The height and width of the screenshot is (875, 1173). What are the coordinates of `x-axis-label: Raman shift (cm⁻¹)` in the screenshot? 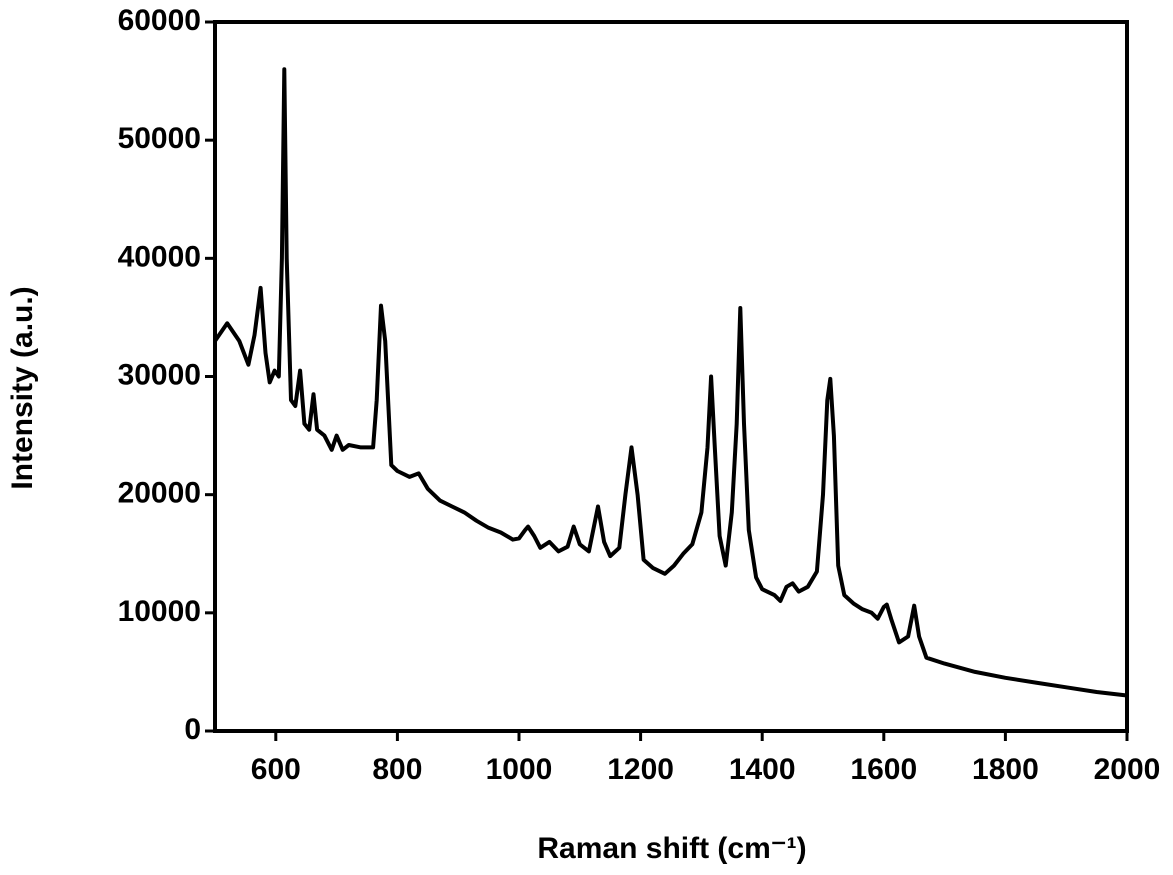 It's located at (671, 848).